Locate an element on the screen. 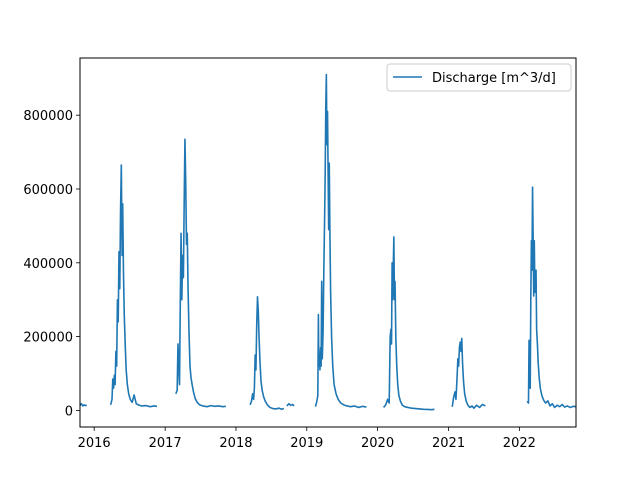  x-axis: 2016 2017 2018 2019 2020 2021 2022 is located at coordinates (307, 439).